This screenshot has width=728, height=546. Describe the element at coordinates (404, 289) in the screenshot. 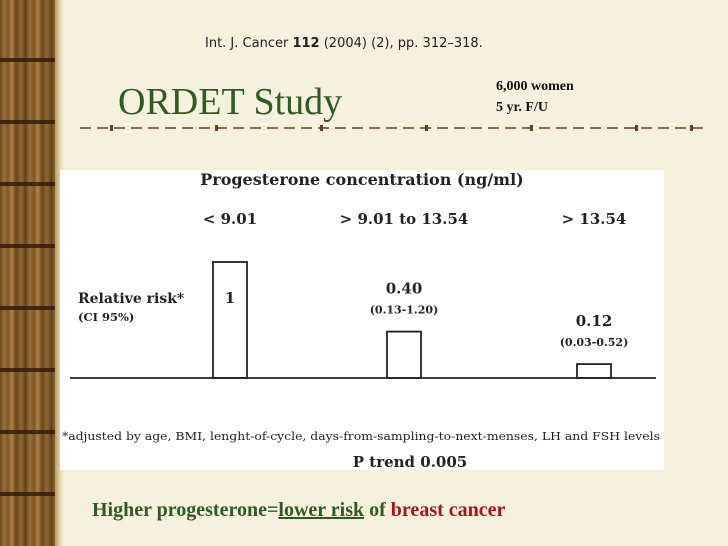

I see `value-label-2: 0.40` at that location.